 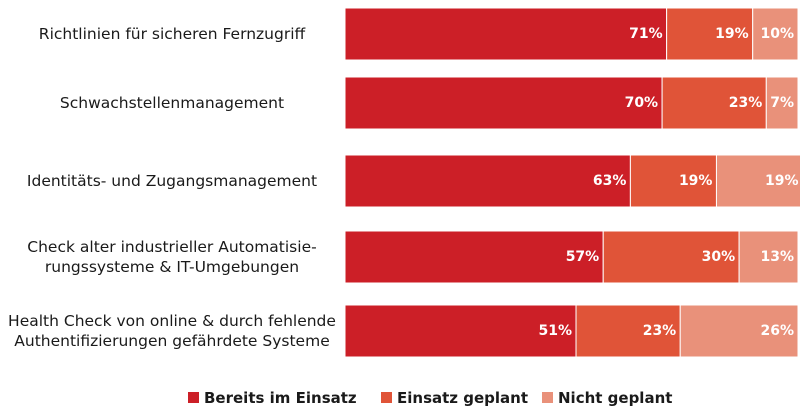 I want to click on category-label: Identitäts- und Zugangsmanagement, so click(x=172, y=181).